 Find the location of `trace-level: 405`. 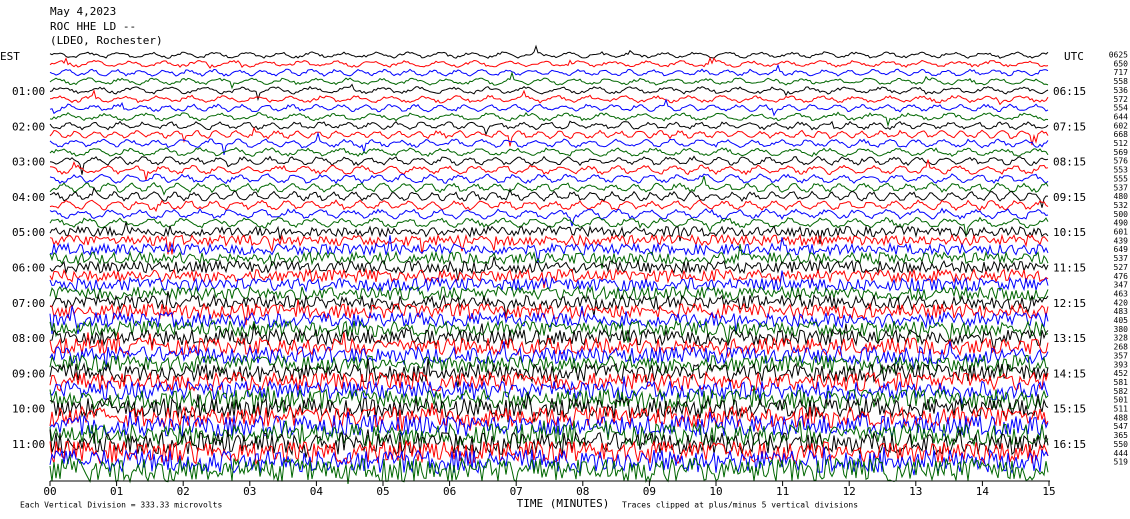

trace-level: 405 is located at coordinates (1121, 320).